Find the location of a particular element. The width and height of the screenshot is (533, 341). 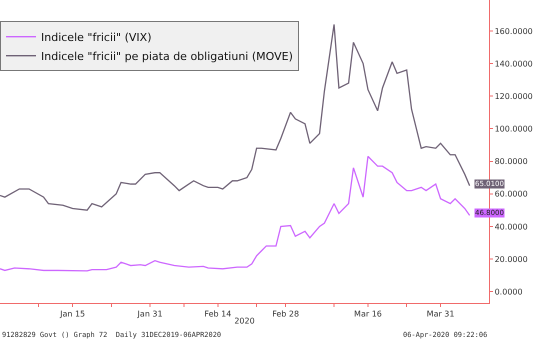

x-axis-title: 2020 is located at coordinates (244, 321).